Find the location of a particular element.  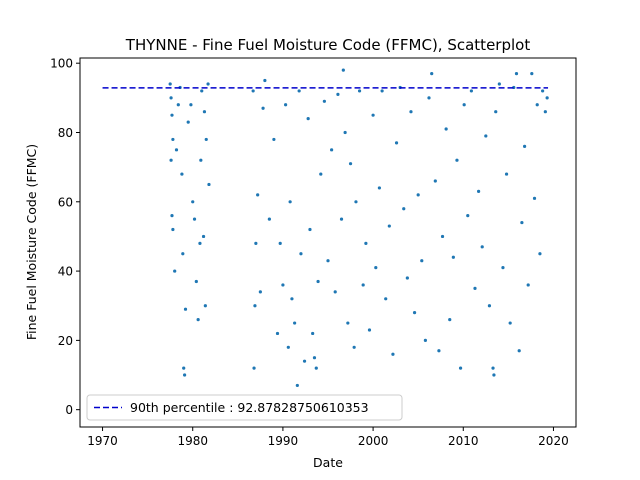

y-tick-label: 100 is located at coordinates (61, 64).